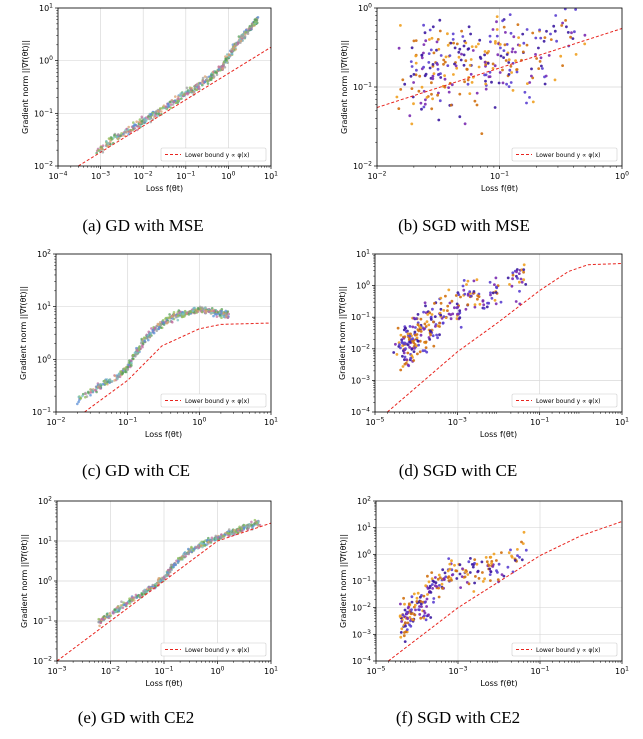 The image size is (643, 739). Describe the element at coordinates (361, 581) in the screenshot. I see `y-tick-label: 10⁻¹` at that location.